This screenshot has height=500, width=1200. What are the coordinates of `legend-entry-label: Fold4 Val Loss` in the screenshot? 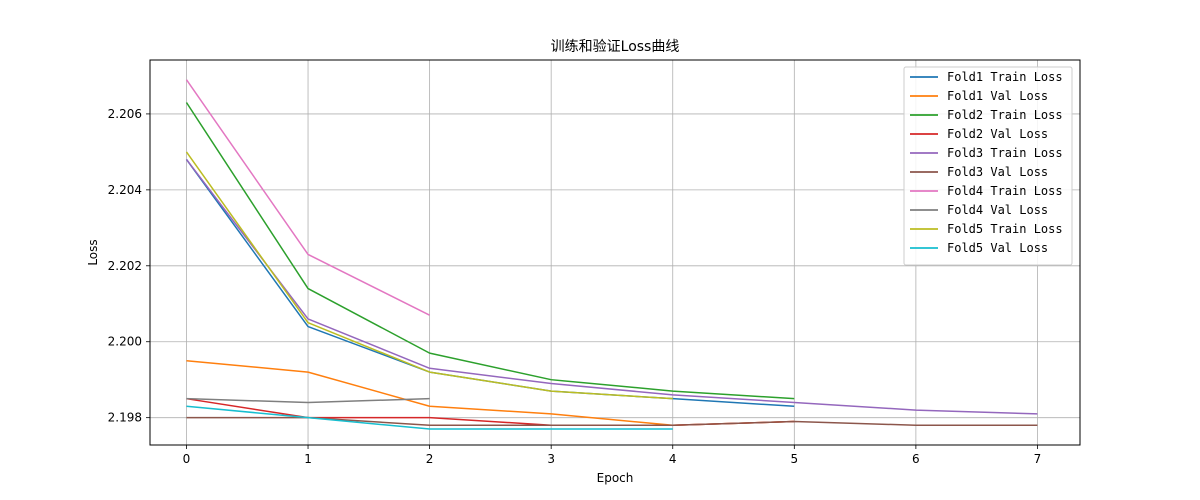 It's located at (997, 210).